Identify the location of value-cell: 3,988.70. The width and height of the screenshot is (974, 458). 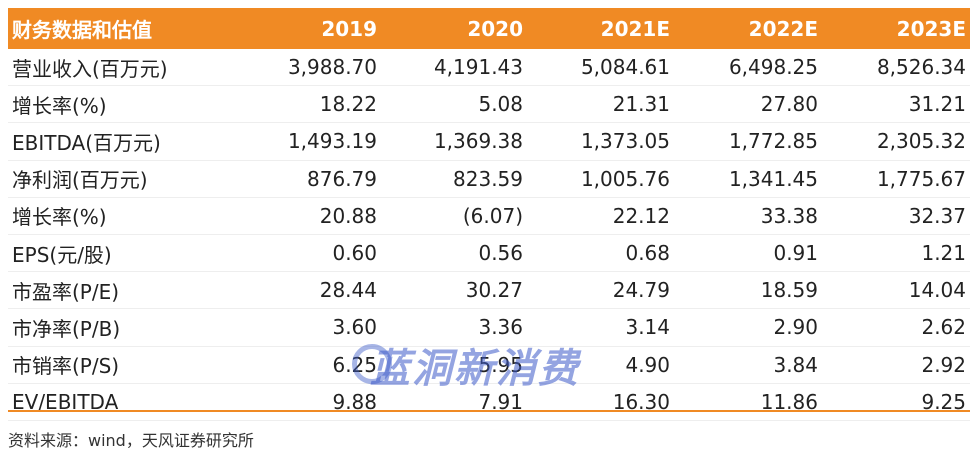
(332, 67).